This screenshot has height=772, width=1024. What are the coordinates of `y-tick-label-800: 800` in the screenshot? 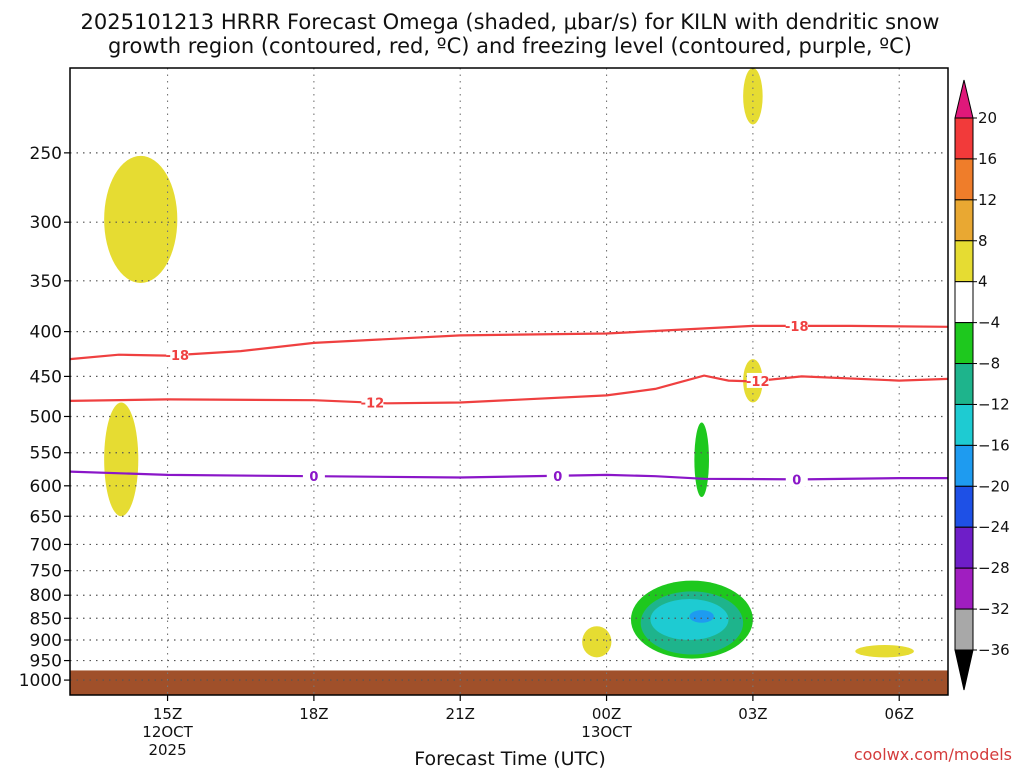 It's located at (46, 596).